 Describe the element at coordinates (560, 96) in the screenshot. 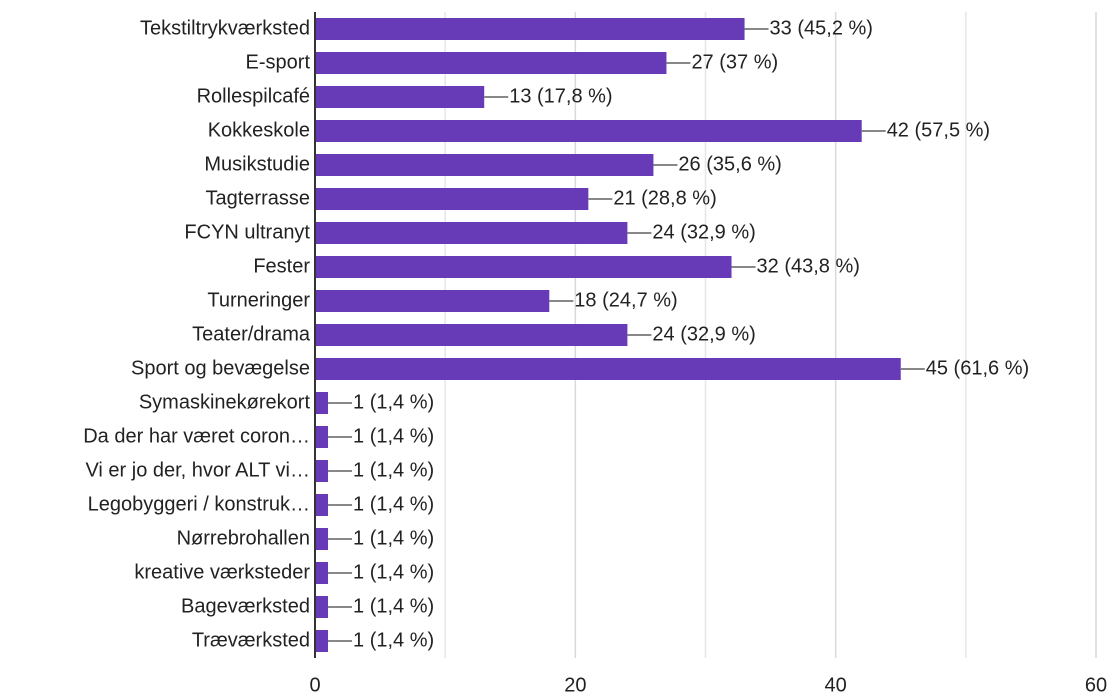

I see `value-label: 13 (17,8 %)` at that location.